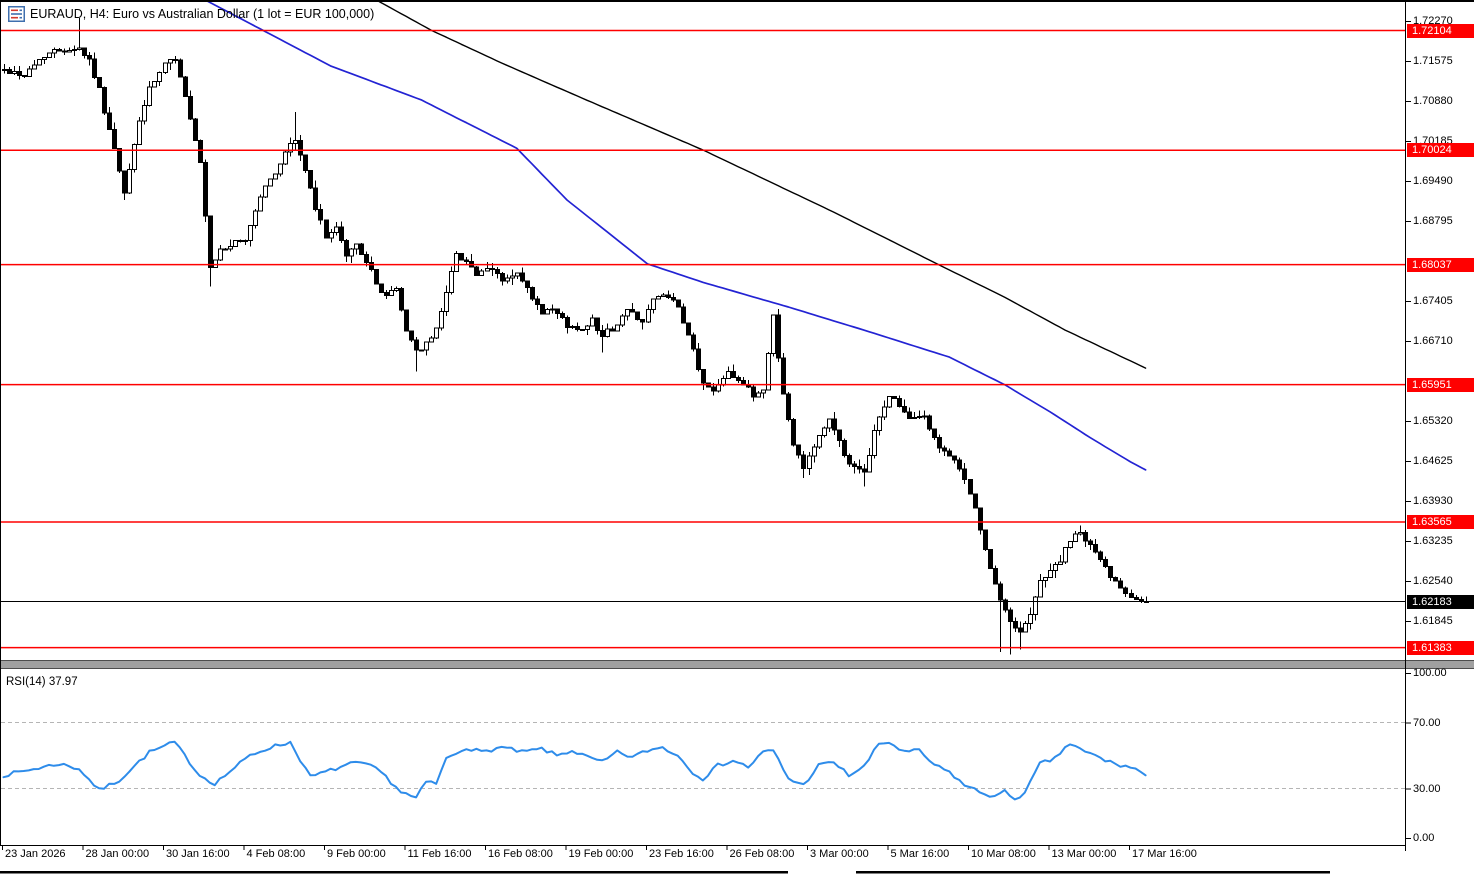 This screenshot has width=1474, height=874. What do you see at coordinates (42, 682) in the screenshot?
I see `rsi-label: RSI(14) 37.97` at bounding box center [42, 682].